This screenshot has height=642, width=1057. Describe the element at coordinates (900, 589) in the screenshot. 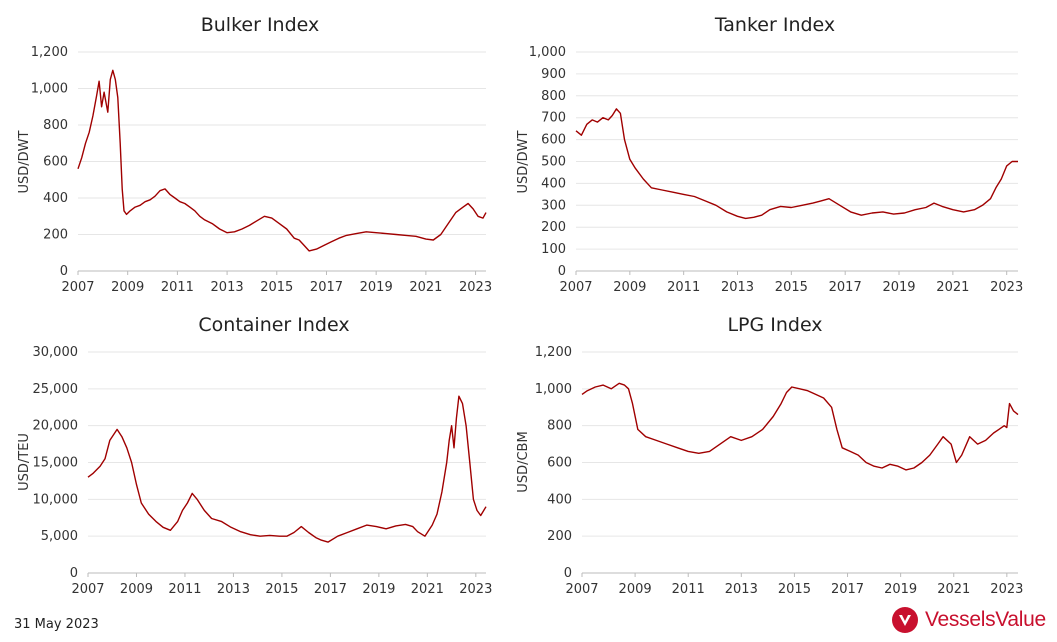

I see `lpg-index-xtick-label: 2019` at that location.